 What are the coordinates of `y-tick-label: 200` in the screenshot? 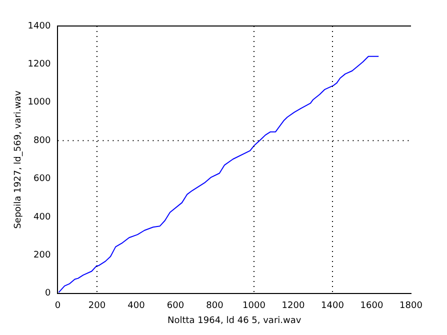 It's located at (42, 255).